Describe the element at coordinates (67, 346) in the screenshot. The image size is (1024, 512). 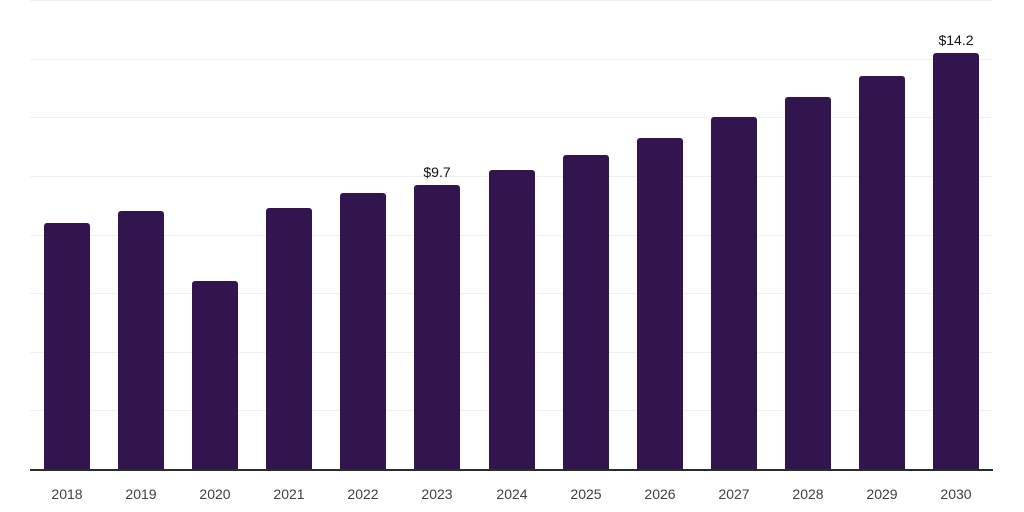
I see `bar-2018` at that location.